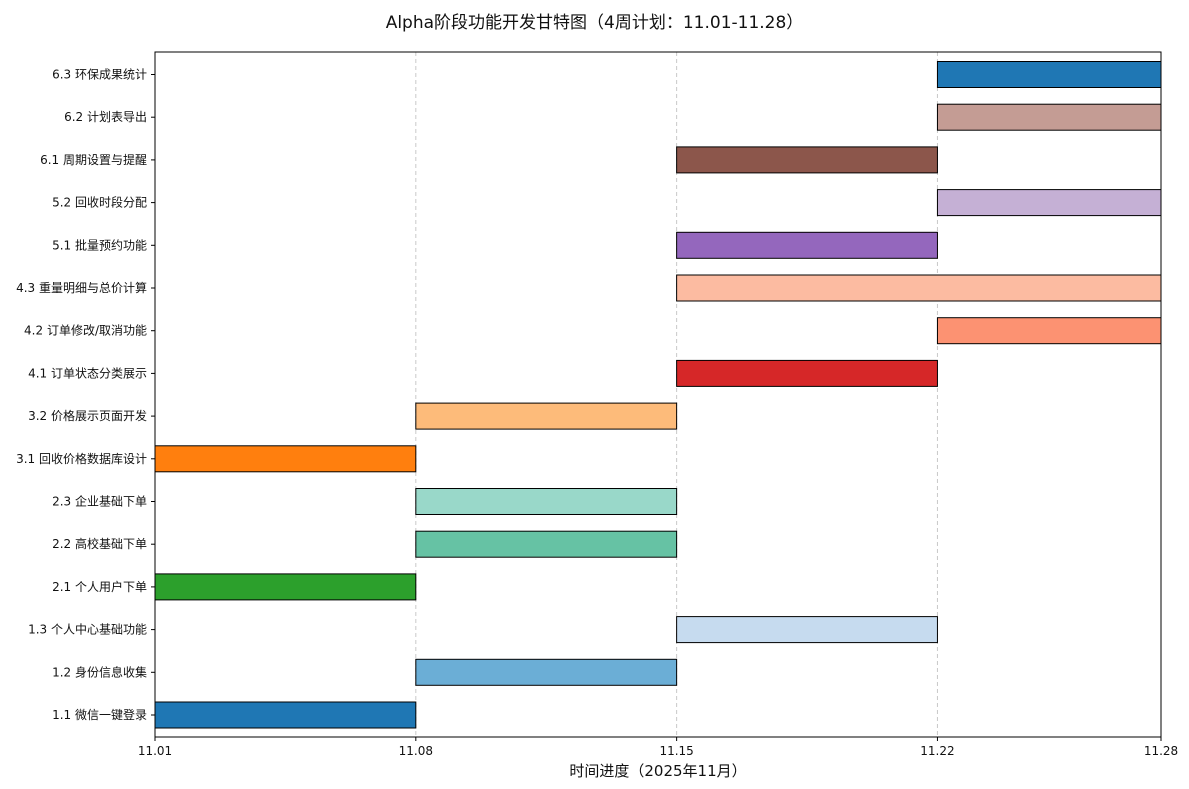 The image size is (1189, 789). I want to click on y-tick-label: 4.2 订单修改/取消功能, so click(85, 330).